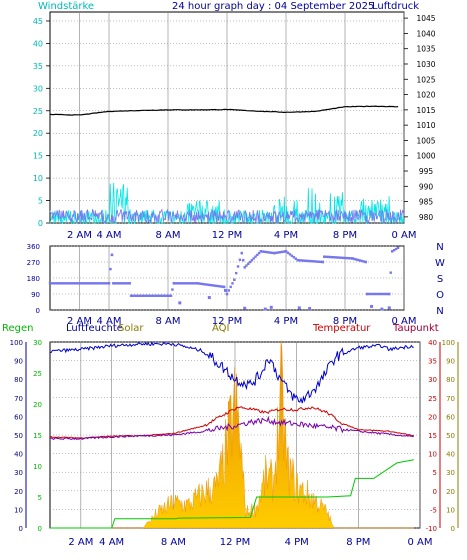 The image size is (467, 560). I want to click on solar-y-tick-label: 0, so click(453, 529).